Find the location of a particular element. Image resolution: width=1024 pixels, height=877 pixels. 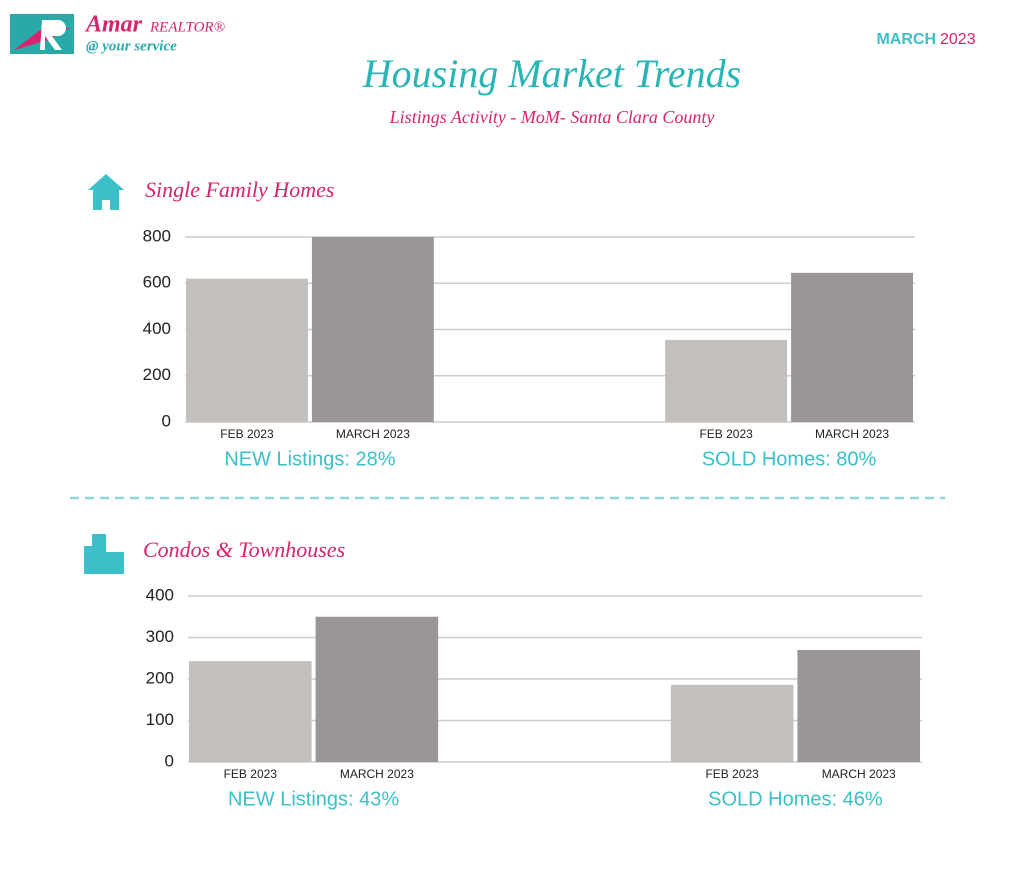

group-label: NEW Listings: 28% is located at coordinates (309, 459).